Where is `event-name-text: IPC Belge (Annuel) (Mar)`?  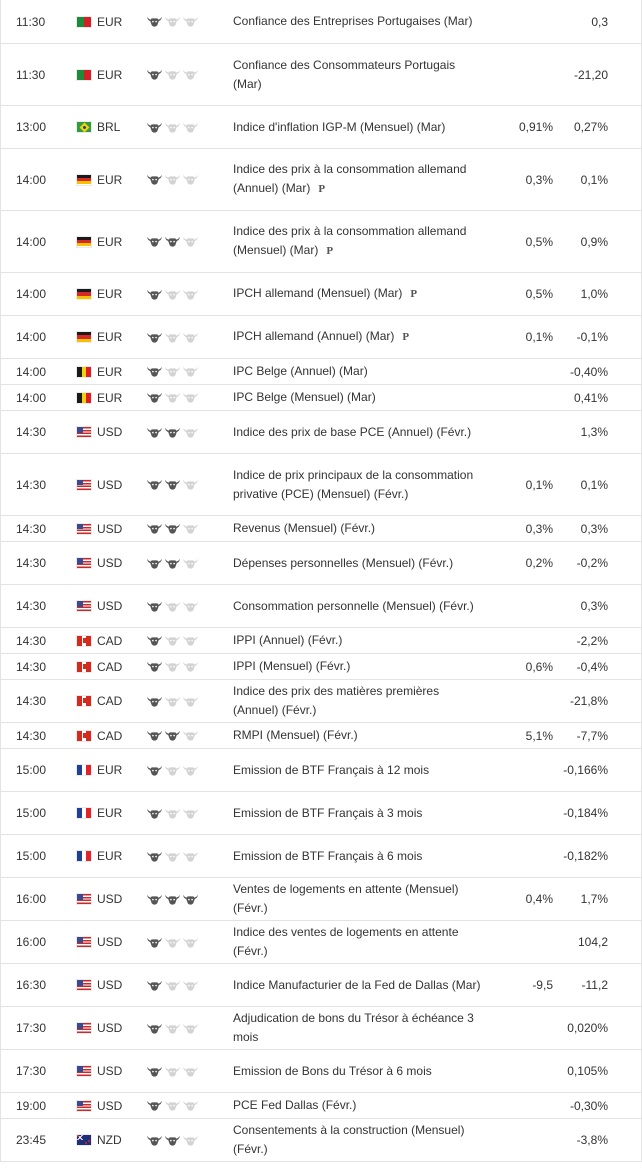 event-name-text: IPC Belge (Annuel) (Mar) is located at coordinates (300, 371).